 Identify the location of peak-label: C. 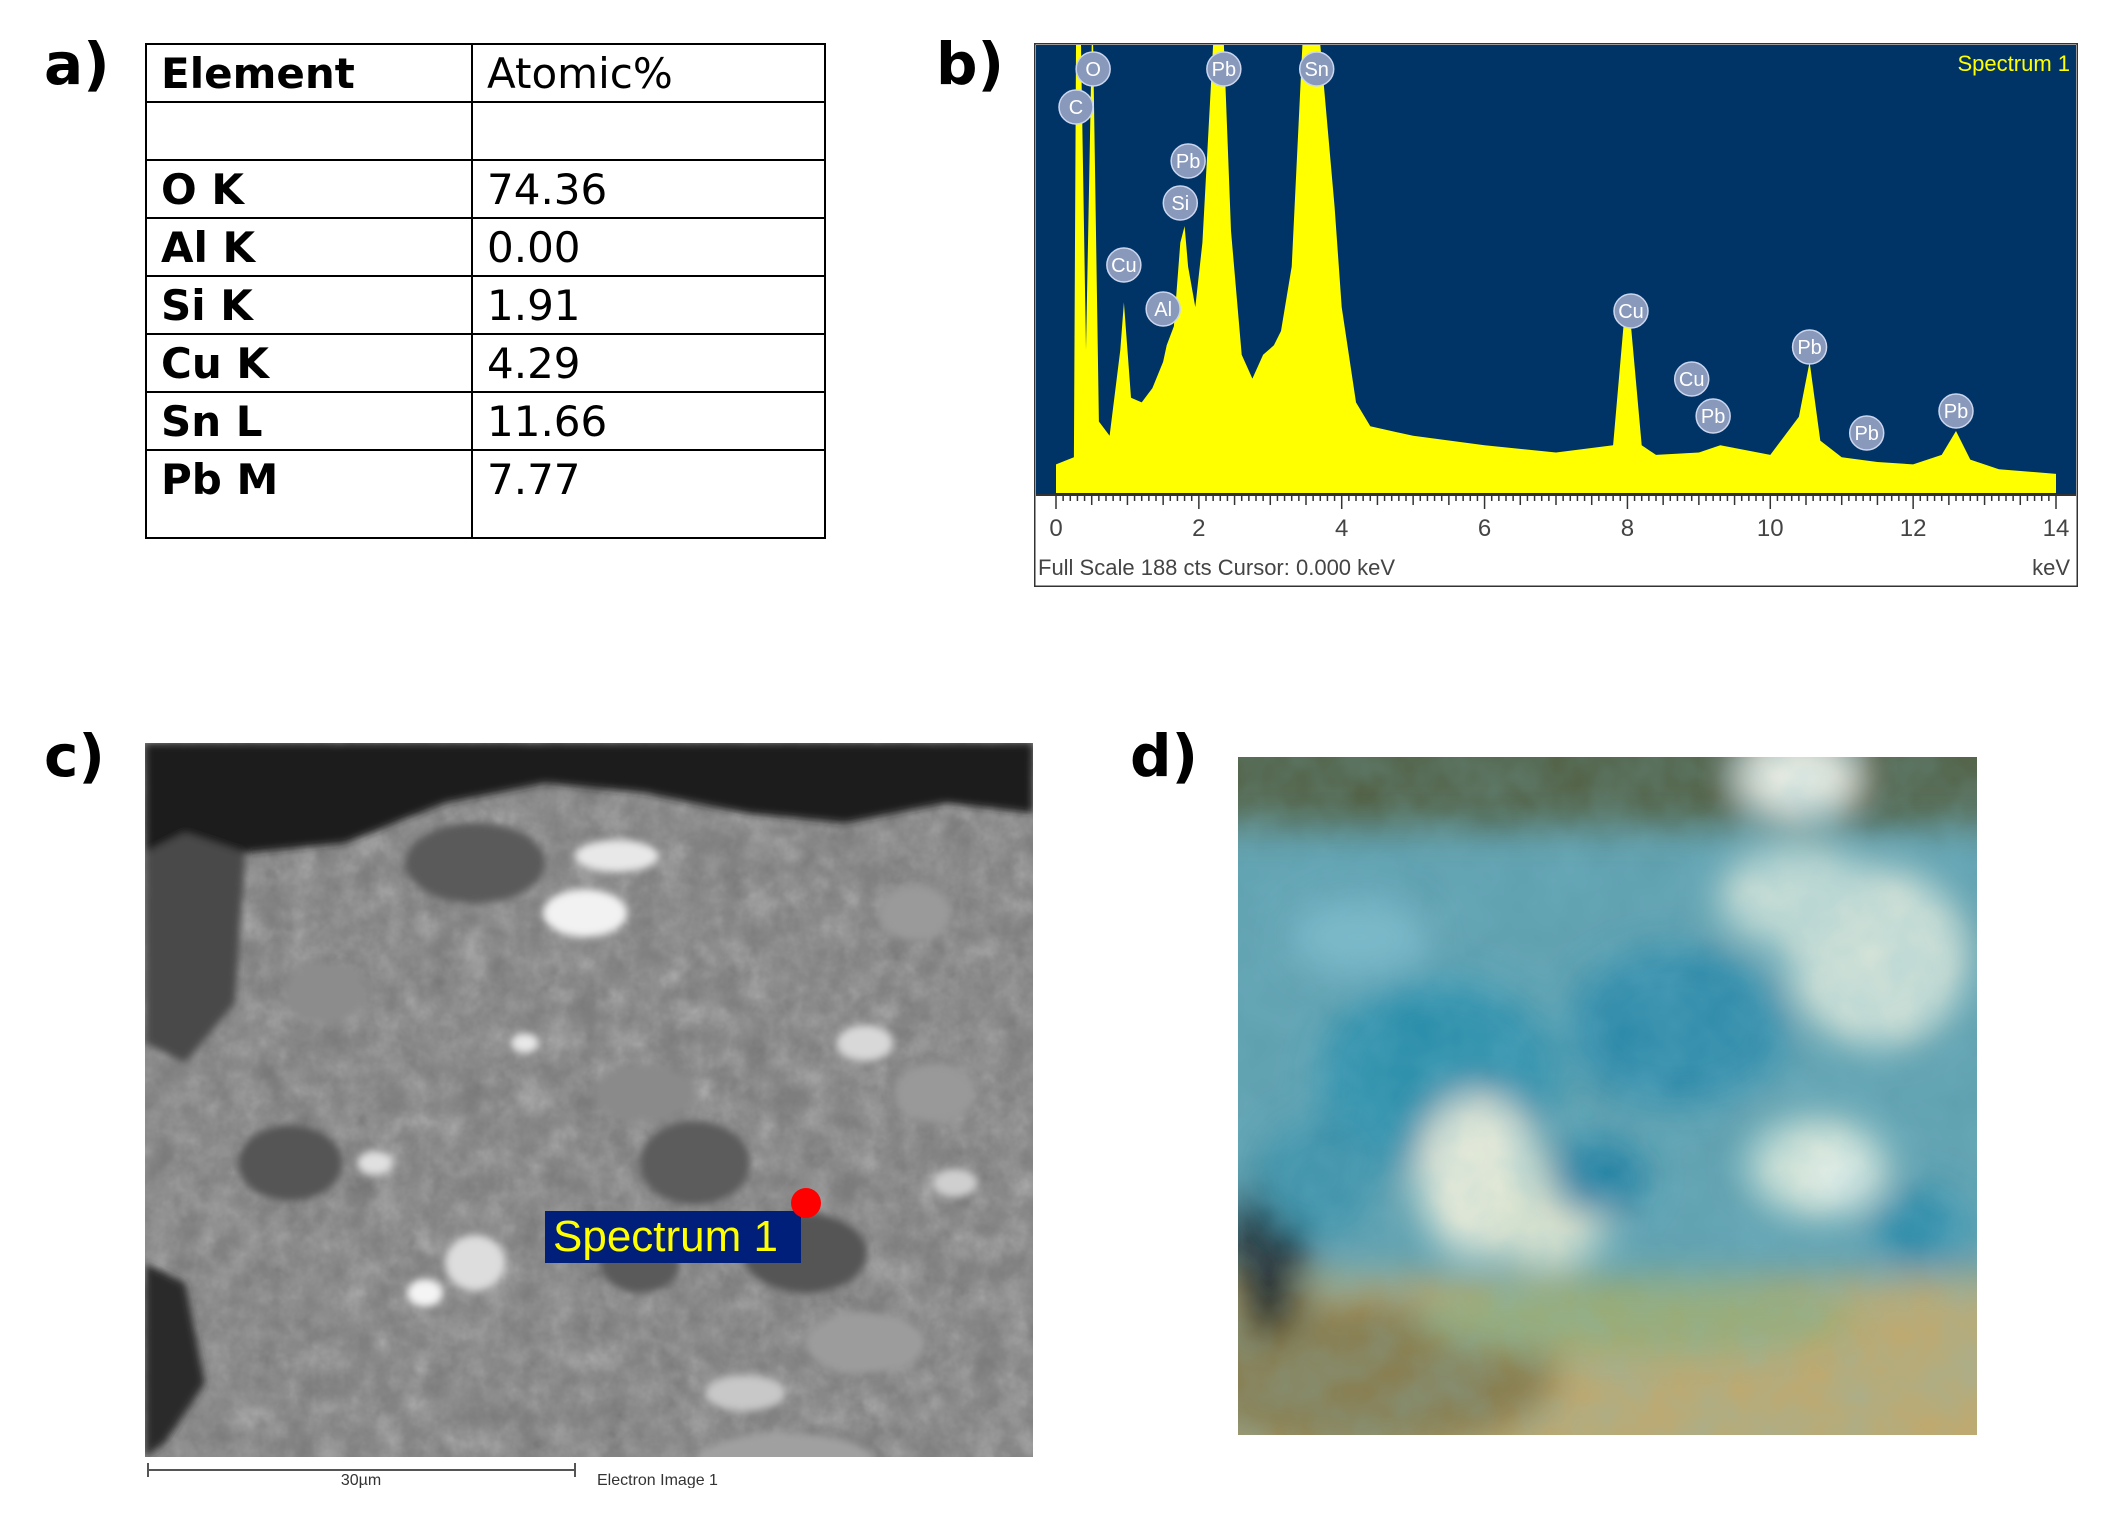
(1076, 107).